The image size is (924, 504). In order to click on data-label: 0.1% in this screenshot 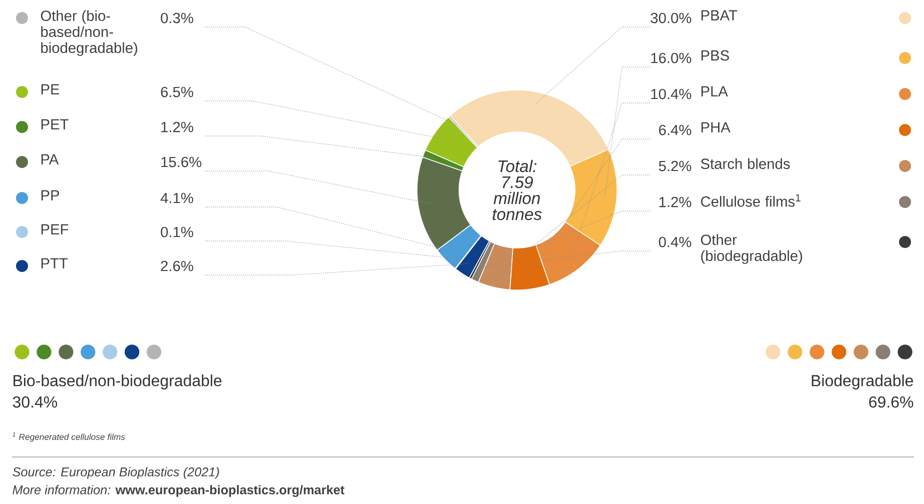, I will do `click(177, 232)`.